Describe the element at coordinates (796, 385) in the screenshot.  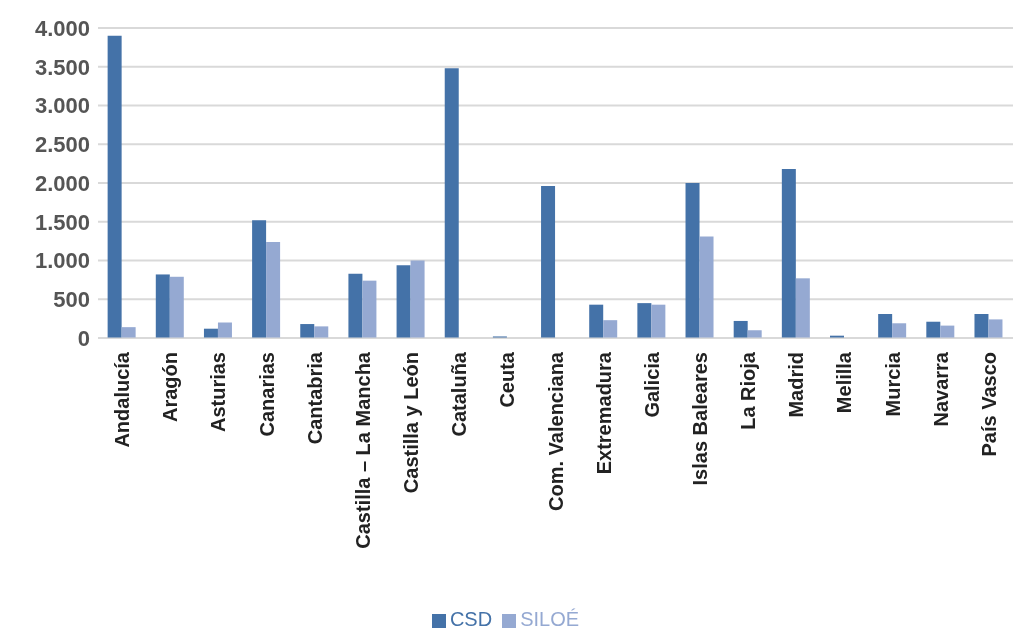
I see `x-tick-label: Madrid` at that location.